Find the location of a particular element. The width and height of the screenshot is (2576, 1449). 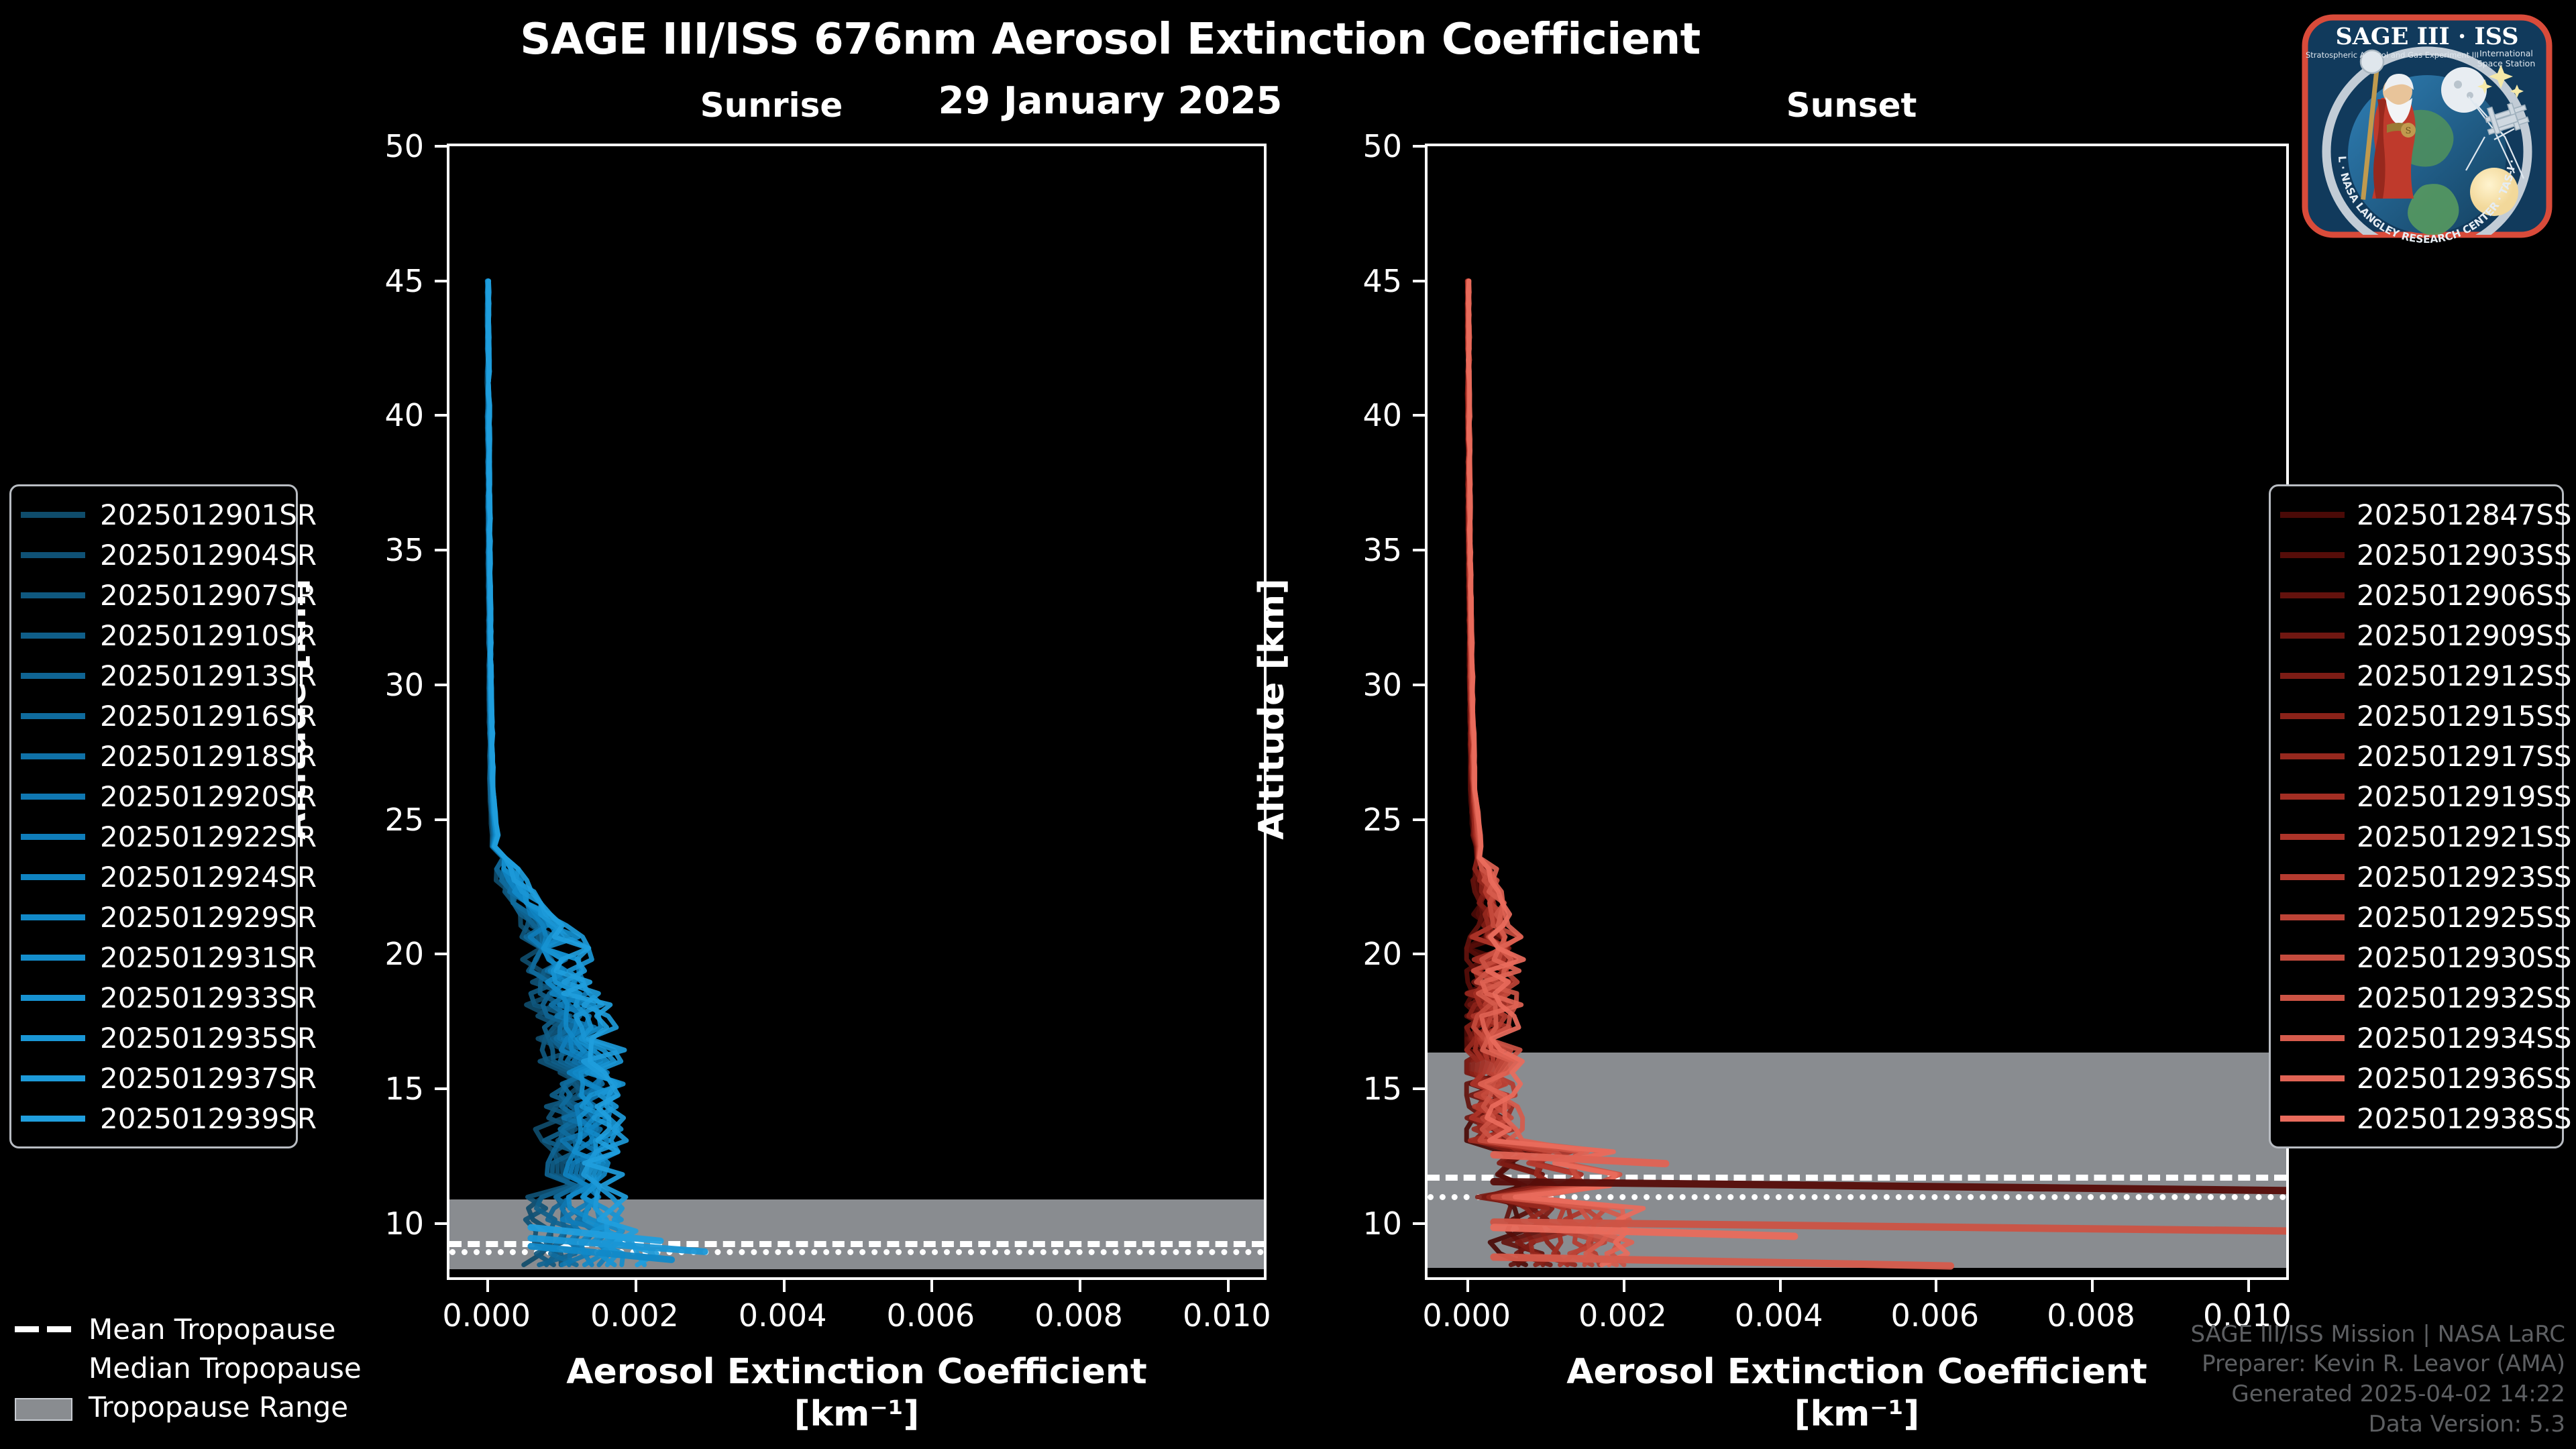

legend-item: 2025012917SS is located at coordinates (2426, 756).